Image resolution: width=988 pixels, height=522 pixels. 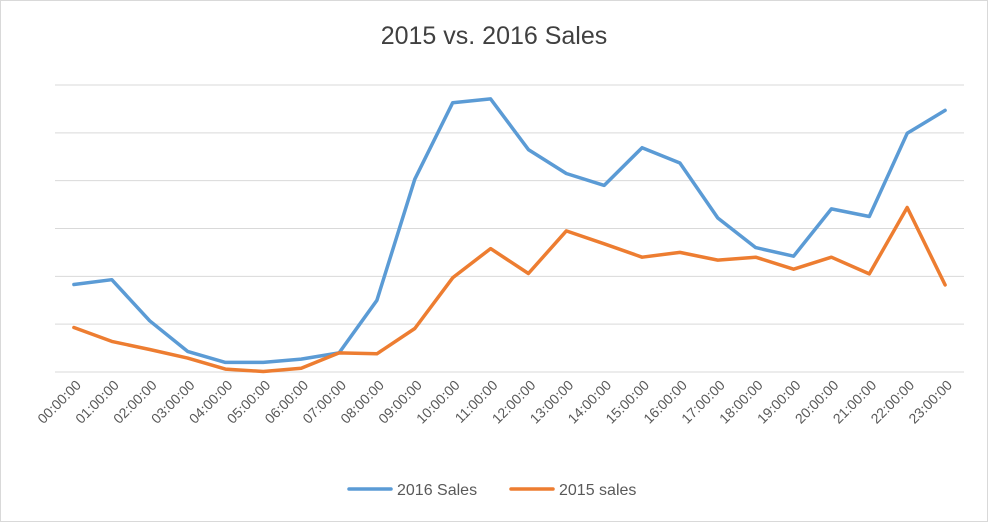 What do you see at coordinates (437, 490) in the screenshot?
I see `legend-label: 2016 Sales` at bounding box center [437, 490].